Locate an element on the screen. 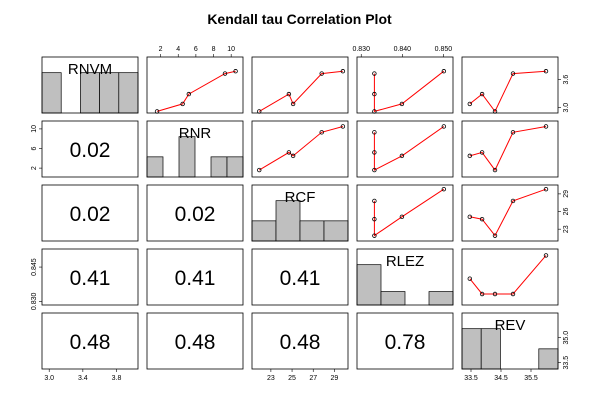 The width and height of the screenshot is (599, 400). variable-label: RLEZ is located at coordinates (405, 261).